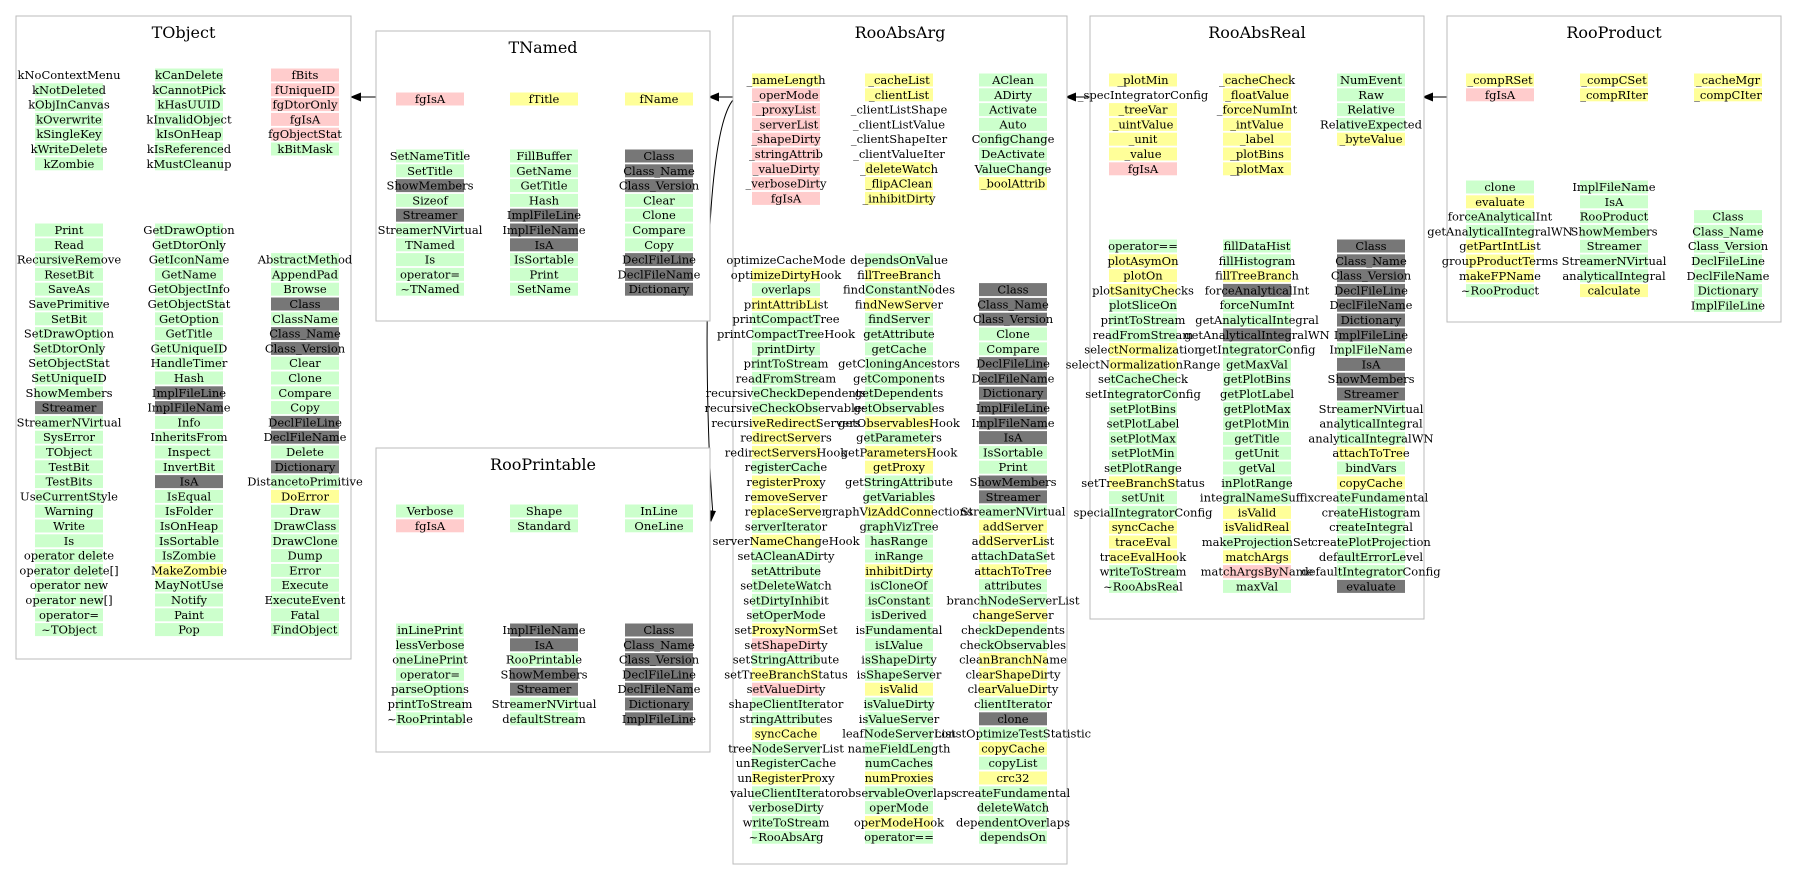 This screenshot has width=1795, height=892. Describe the element at coordinates (1013, 334) in the screenshot. I see `member-cell: Clone` at that location.